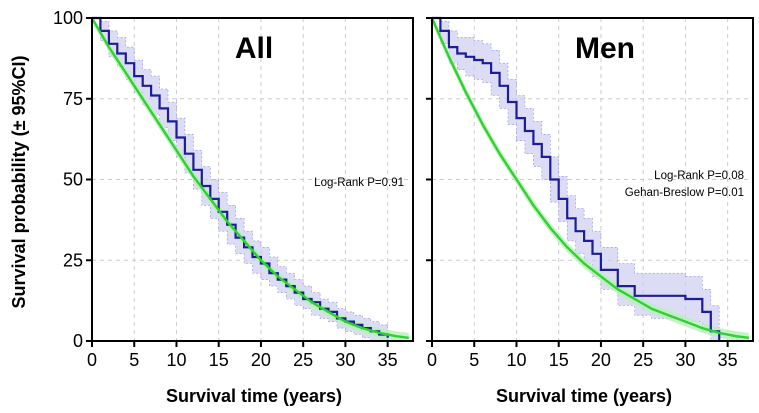  What do you see at coordinates (432, 360) in the screenshot?
I see `panel-men-x-tick-label-0: 0` at bounding box center [432, 360].